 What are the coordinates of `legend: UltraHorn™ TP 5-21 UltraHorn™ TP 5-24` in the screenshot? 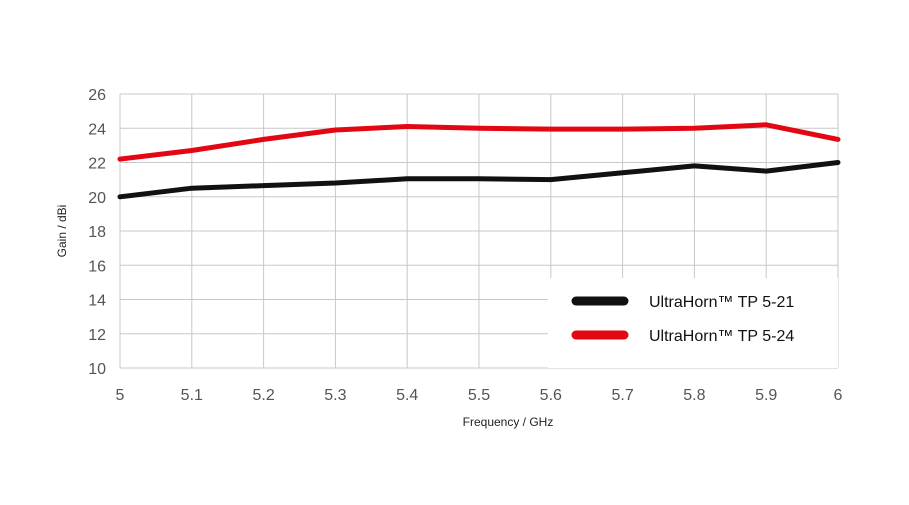 It's located at (693, 323).